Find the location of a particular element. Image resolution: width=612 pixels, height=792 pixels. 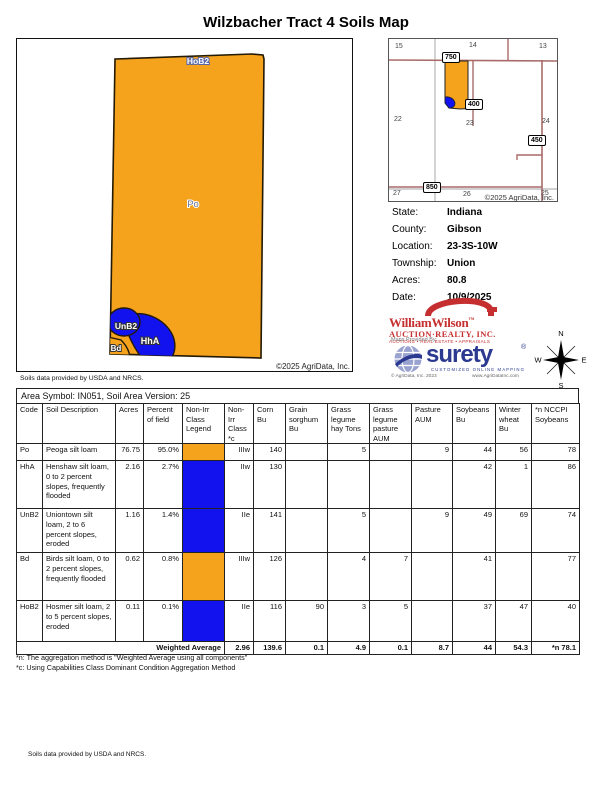

column-header: Soil Description is located at coordinates (79, 423).